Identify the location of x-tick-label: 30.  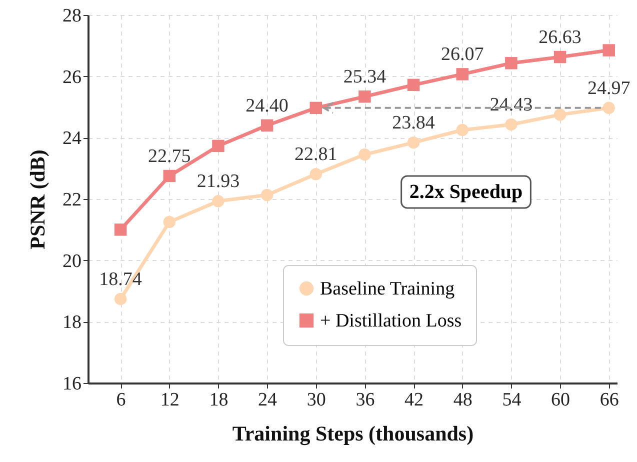
(316, 400).